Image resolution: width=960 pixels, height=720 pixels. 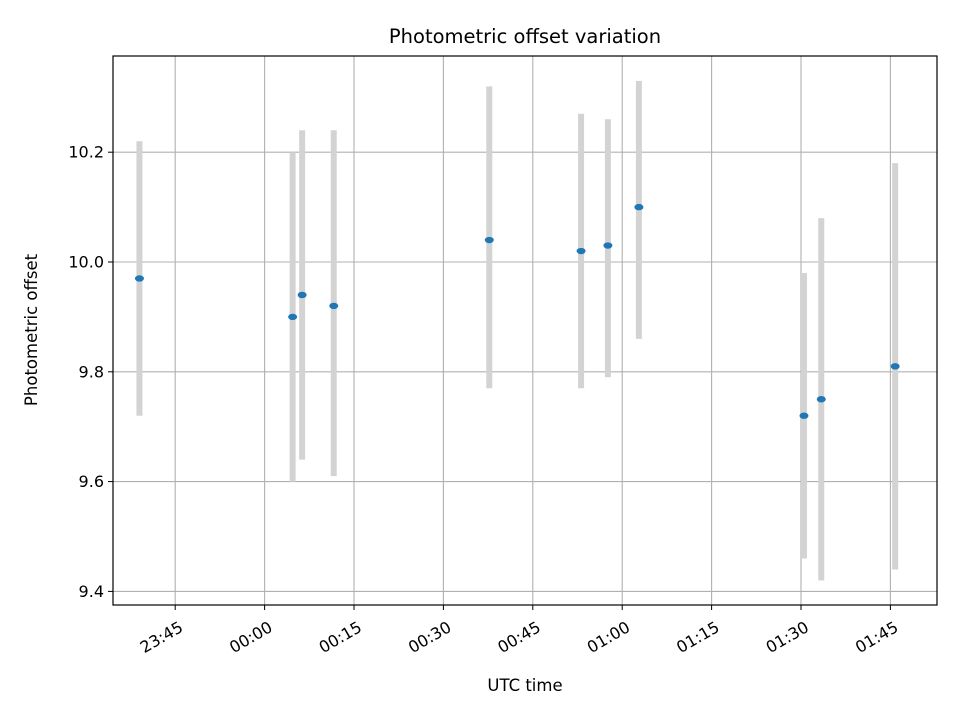 What do you see at coordinates (31, 329) in the screenshot?
I see `y-axis-label: Photometric offset` at bounding box center [31, 329].